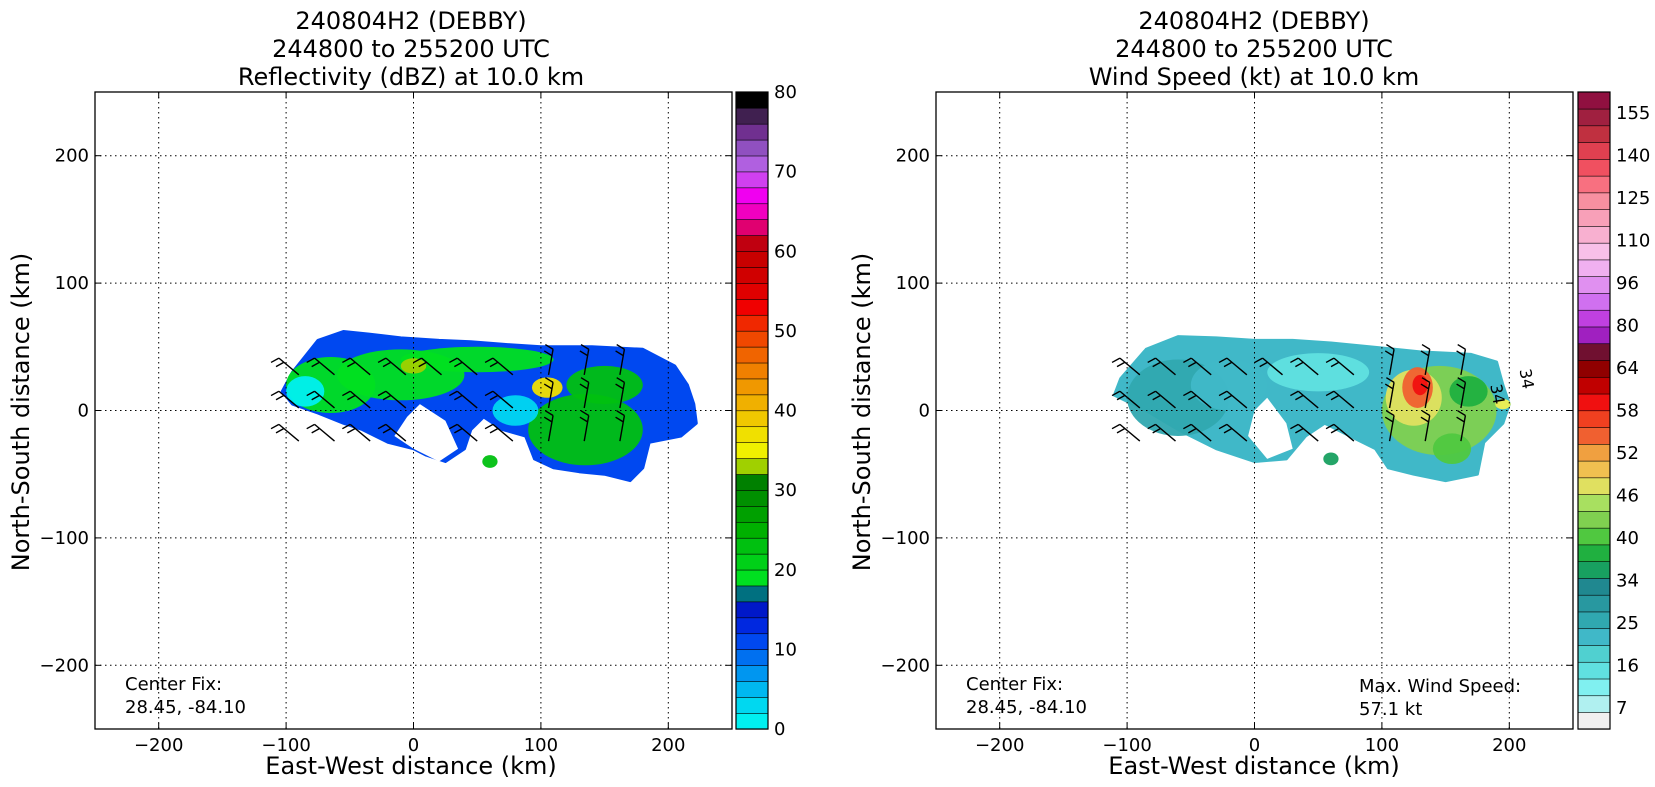 This screenshot has width=1655, height=787. Describe the element at coordinates (1254, 745) in the screenshot. I see `x-tick-label: 0` at that location.